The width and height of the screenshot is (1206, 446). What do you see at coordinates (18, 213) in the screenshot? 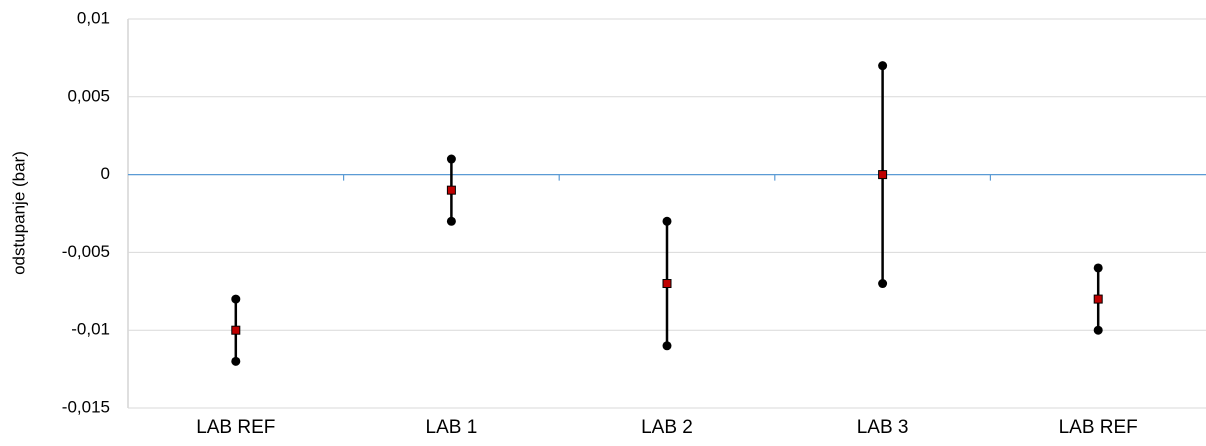
I see `y-axis-label: odstupanje (bar)` at bounding box center [18, 213].